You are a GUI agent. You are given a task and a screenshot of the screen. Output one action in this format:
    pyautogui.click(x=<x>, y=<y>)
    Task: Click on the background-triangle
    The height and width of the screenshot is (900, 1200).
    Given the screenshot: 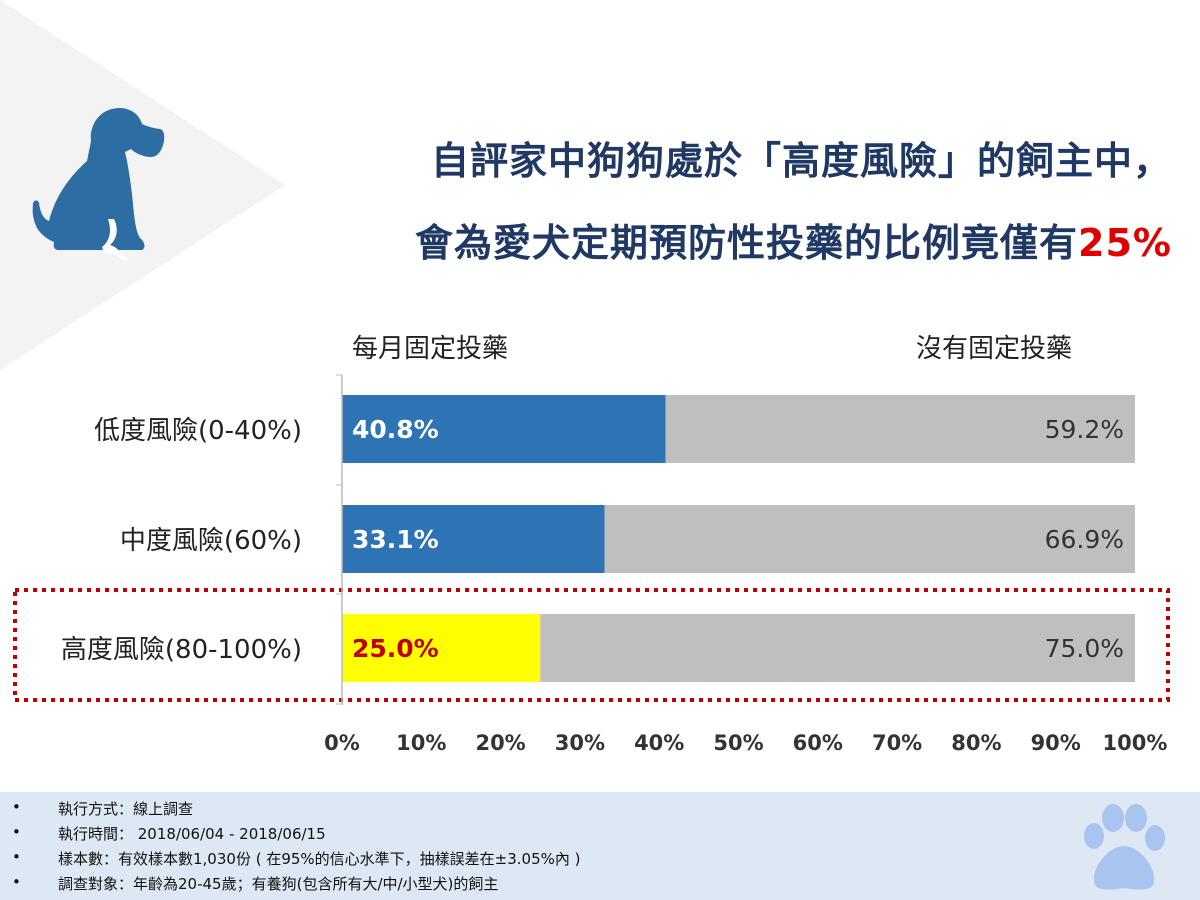 What is the action you would take?
    pyautogui.click(x=142, y=185)
    